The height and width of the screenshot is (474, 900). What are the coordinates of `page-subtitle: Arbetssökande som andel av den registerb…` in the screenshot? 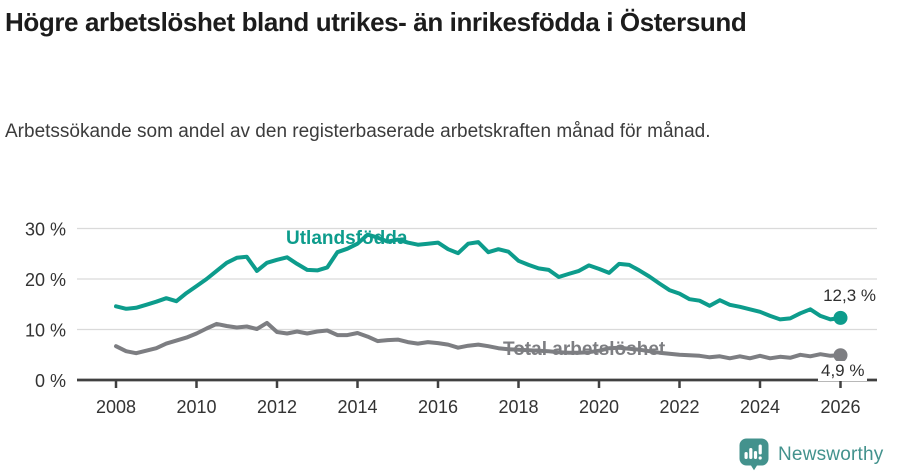 It's located at (358, 131).